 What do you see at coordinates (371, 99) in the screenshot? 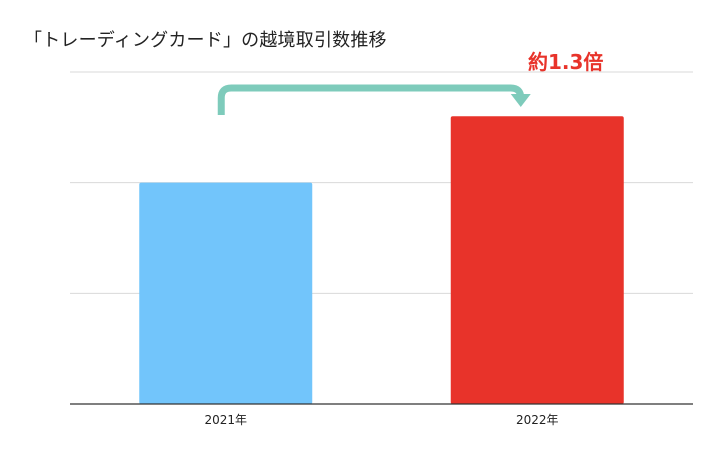
I see `growth-arrow-line` at bounding box center [371, 99].